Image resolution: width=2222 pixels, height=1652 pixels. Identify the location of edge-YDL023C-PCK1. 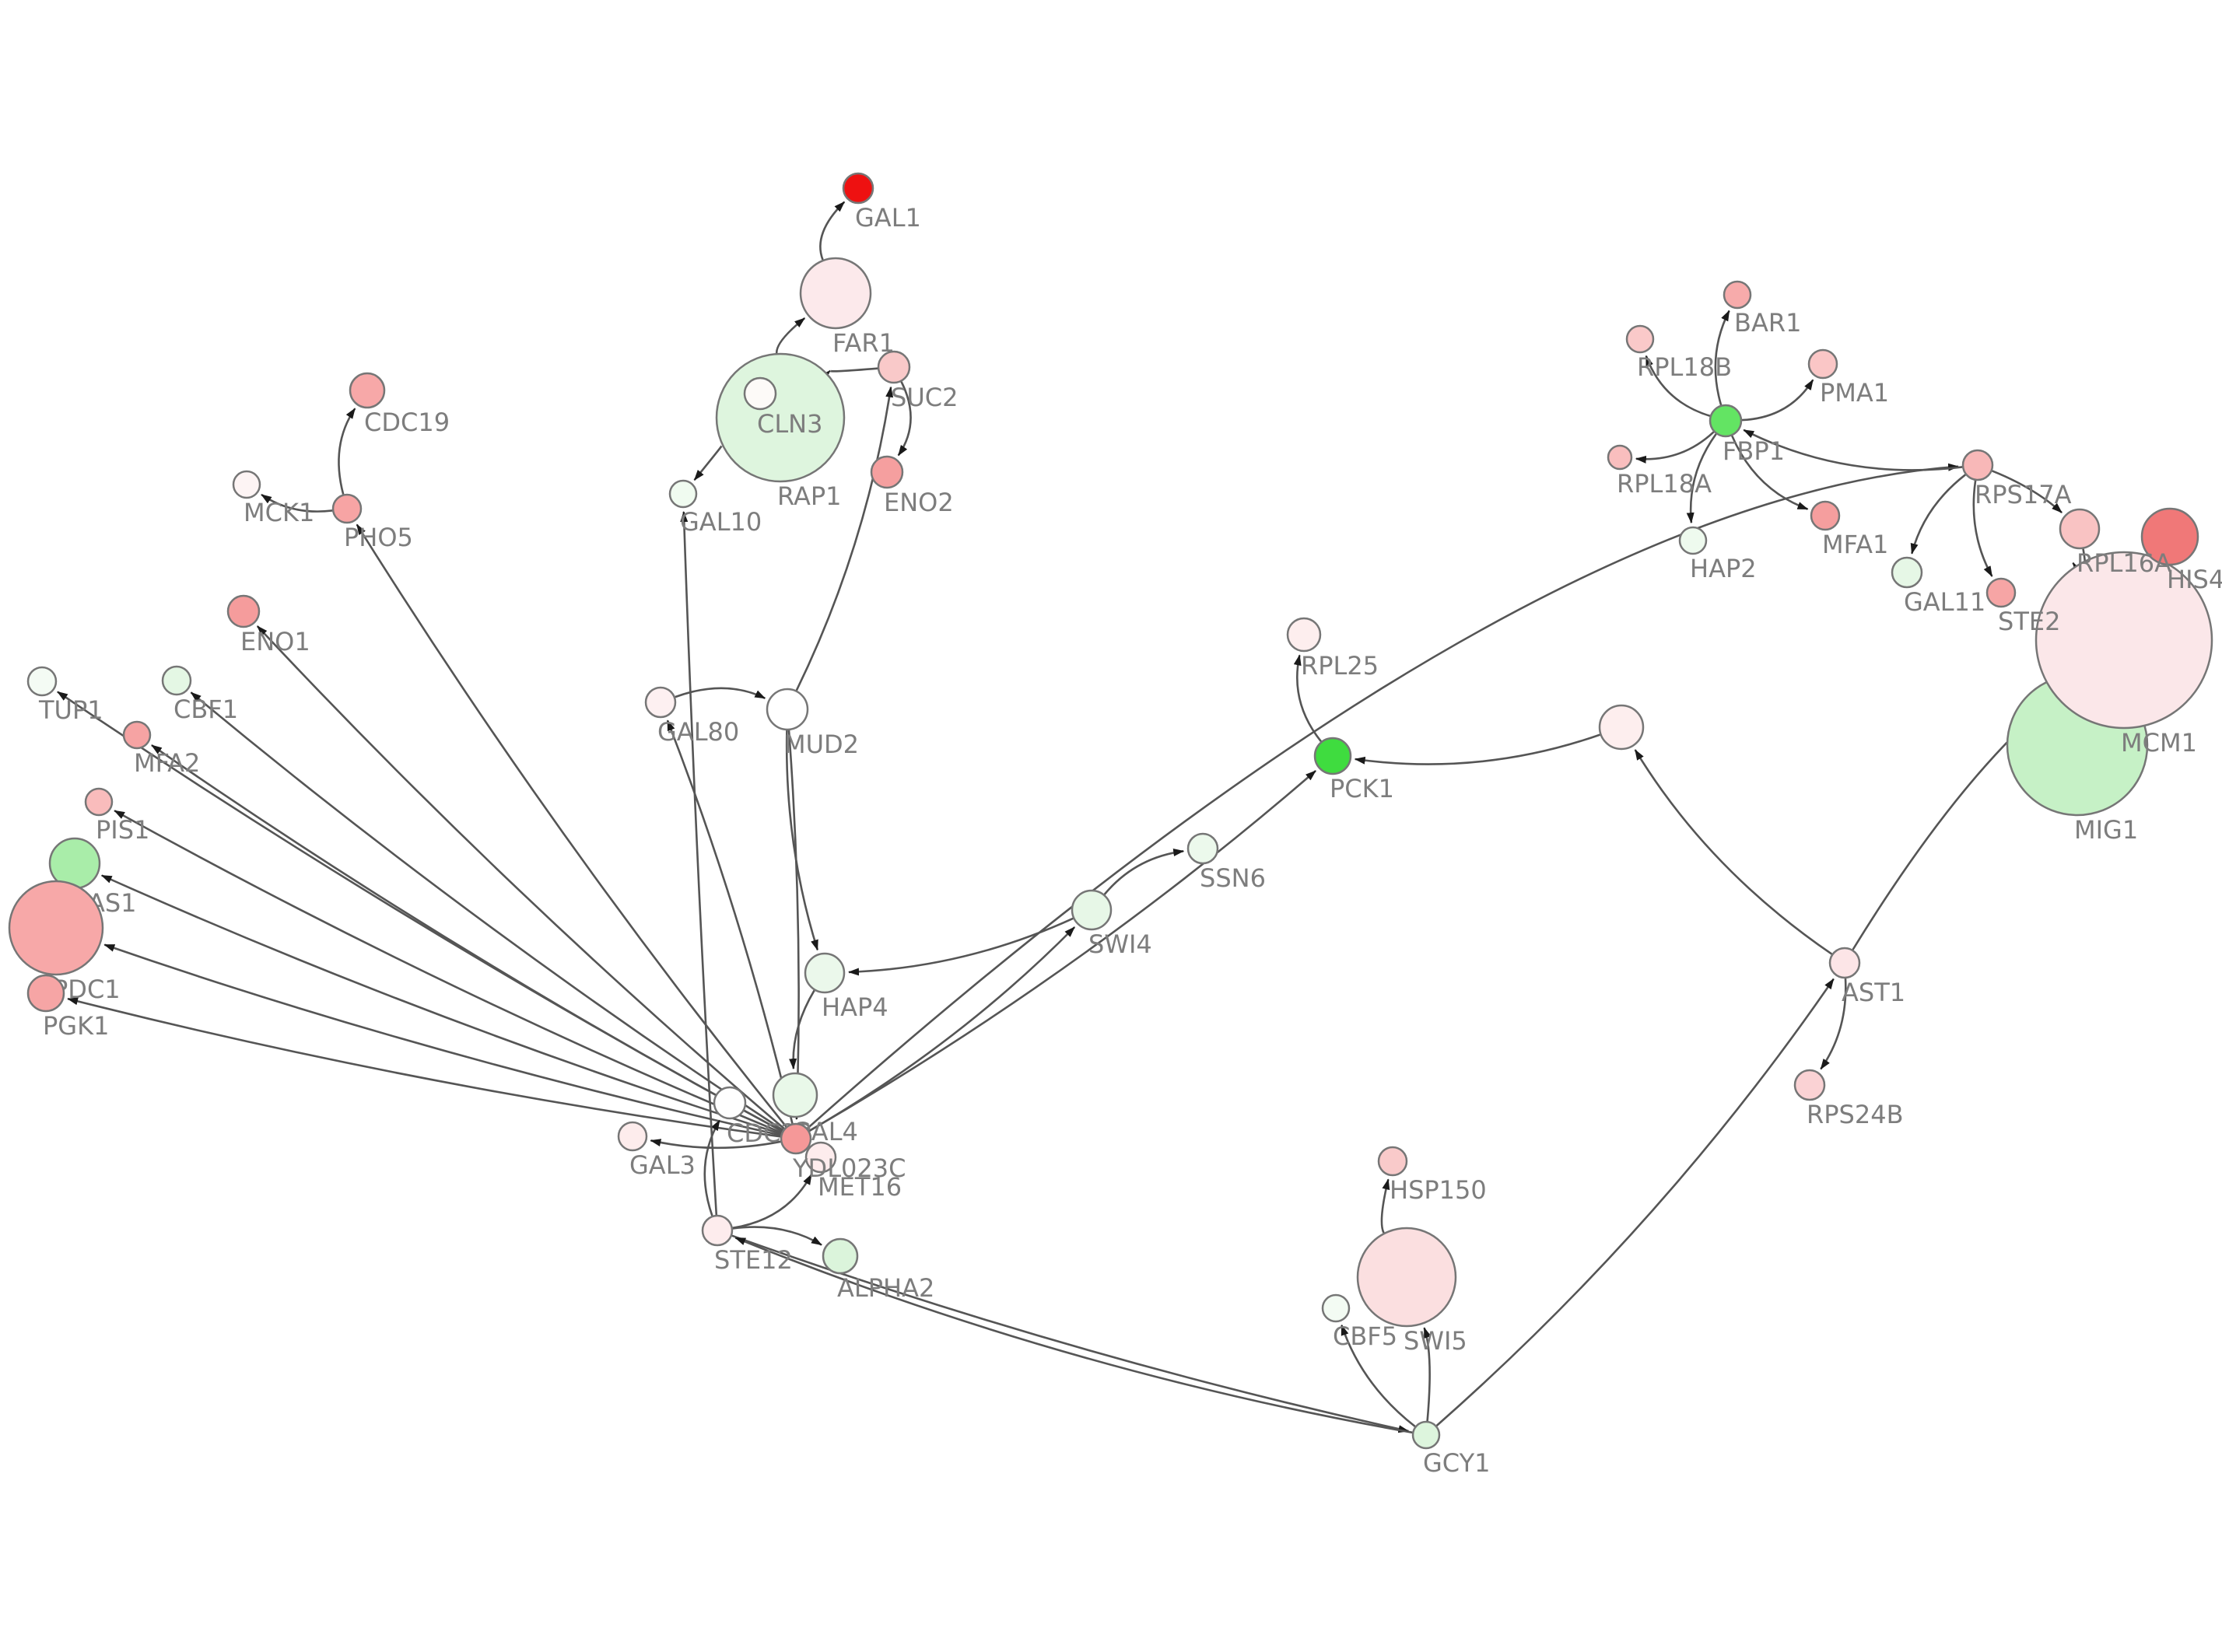
(1062, 951).